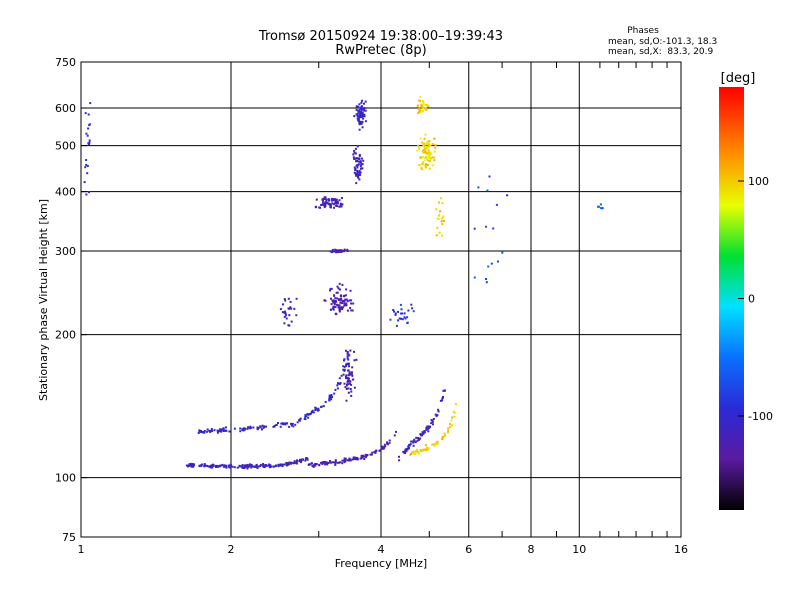 This screenshot has height=600, width=800. What do you see at coordinates (579, 549) in the screenshot?
I see `x-tick-label: 10` at bounding box center [579, 549].